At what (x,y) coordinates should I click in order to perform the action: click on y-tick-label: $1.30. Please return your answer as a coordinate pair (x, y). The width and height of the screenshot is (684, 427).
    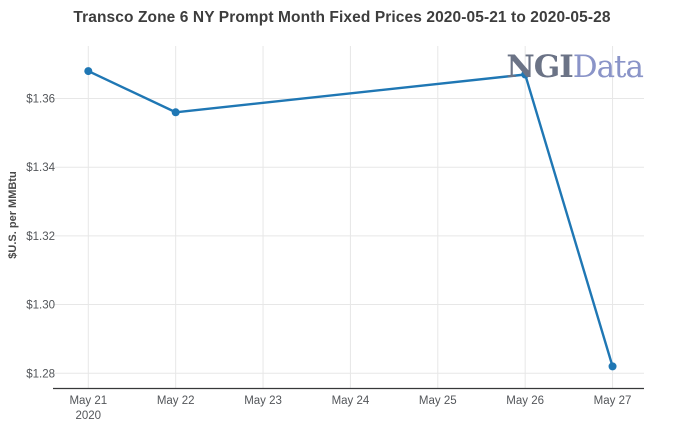
    Looking at the image, I should click on (40, 306).